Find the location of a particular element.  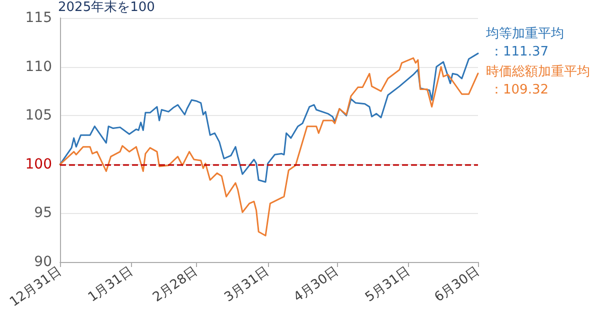

y-tick-label: 95 is located at coordinates (43, 213).